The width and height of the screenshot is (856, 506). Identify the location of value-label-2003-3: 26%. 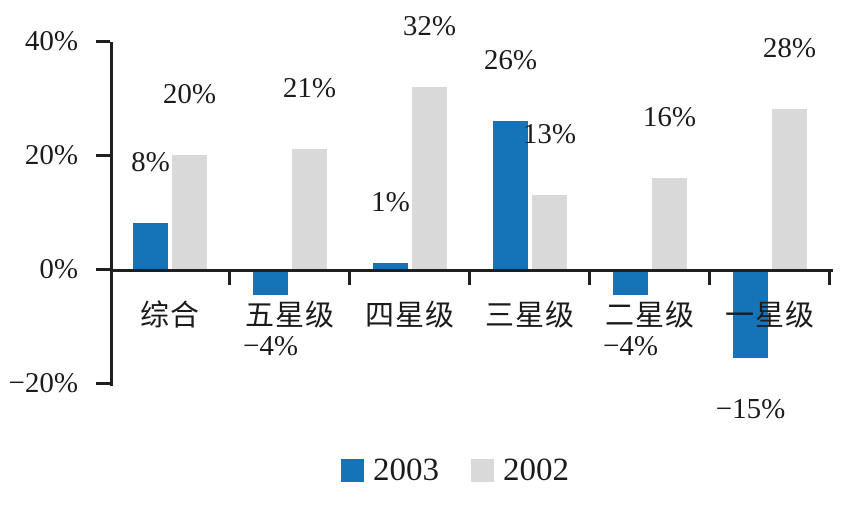
(510, 60).